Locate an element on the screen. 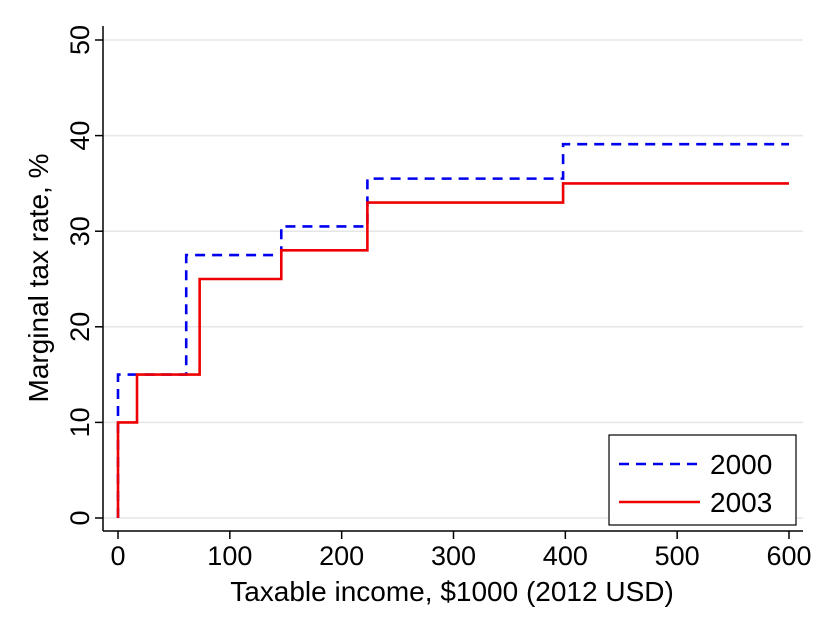  x-tick-label: 100 is located at coordinates (229, 556).